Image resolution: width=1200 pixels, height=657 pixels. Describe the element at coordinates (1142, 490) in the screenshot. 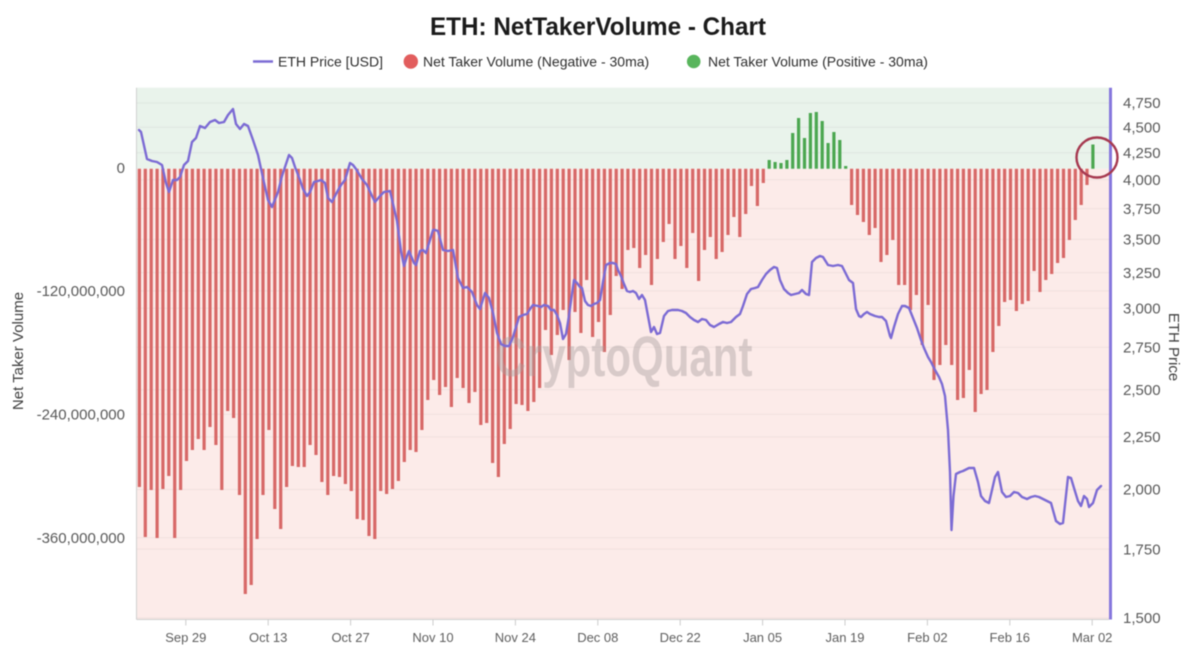

I see `svg-text: 2,000` at that location.